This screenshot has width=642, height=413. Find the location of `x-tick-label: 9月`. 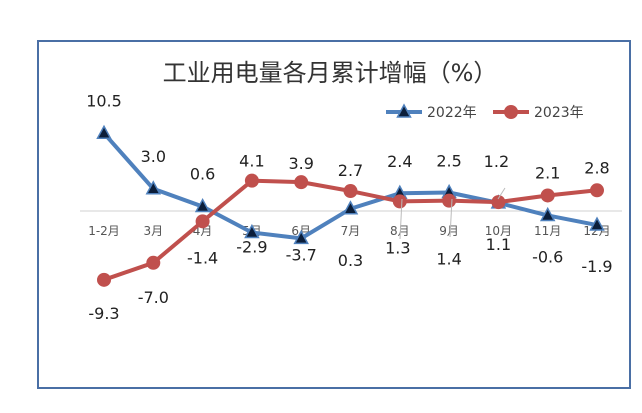

x-tick-label: 9月 is located at coordinates (449, 231).